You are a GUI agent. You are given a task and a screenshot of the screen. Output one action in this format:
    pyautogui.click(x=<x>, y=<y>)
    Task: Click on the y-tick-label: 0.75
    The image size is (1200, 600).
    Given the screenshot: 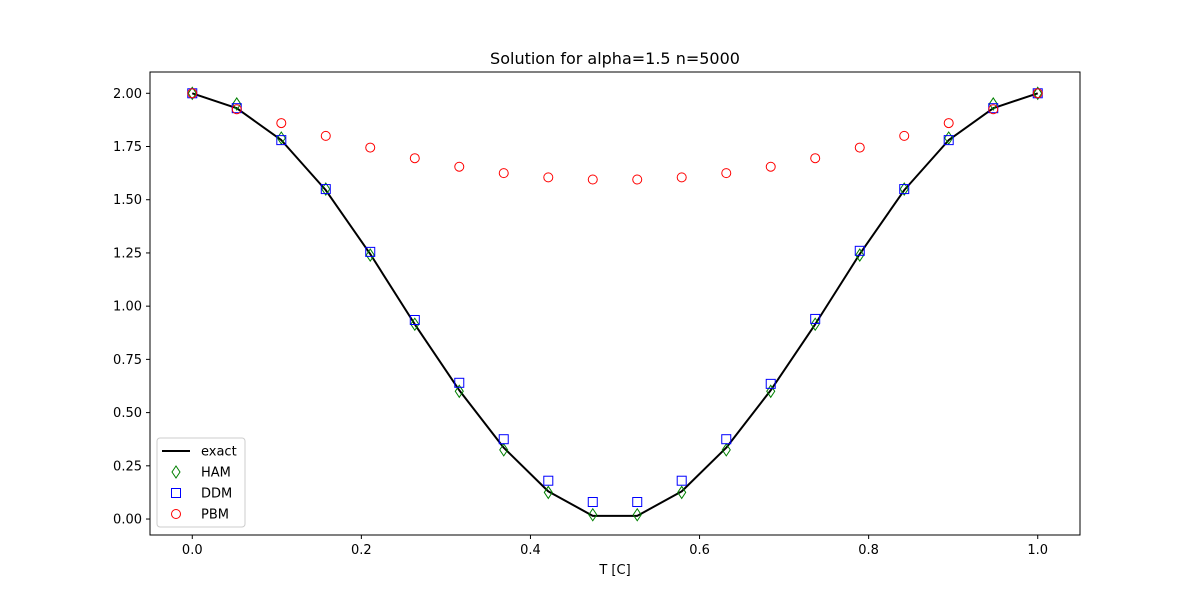 What is the action you would take?
    pyautogui.click(x=127, y=360)
    